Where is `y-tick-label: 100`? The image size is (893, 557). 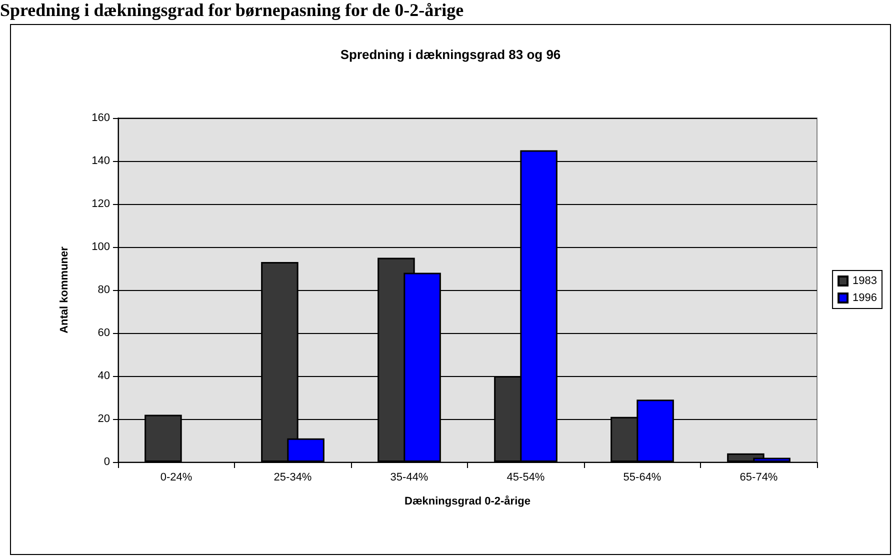
y-tick-label: 100 is located at coordinates (101, 247).